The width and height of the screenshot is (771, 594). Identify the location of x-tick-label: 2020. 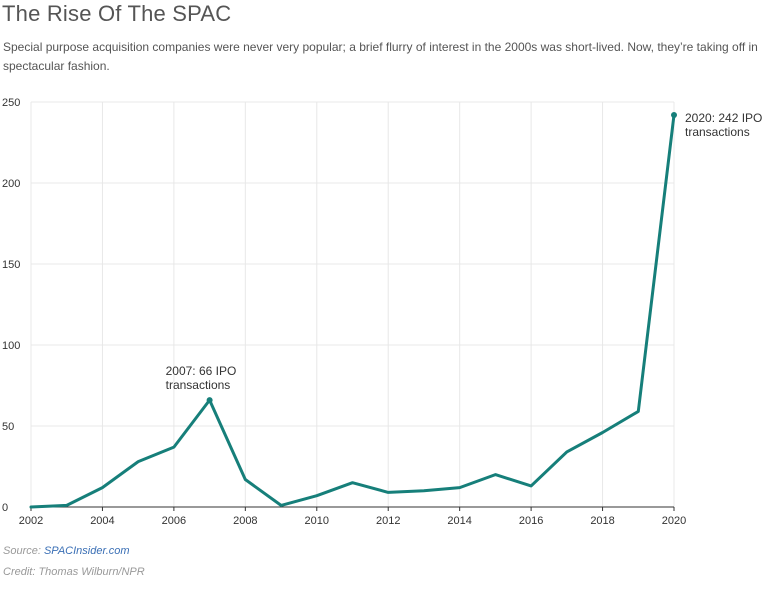
(674, 521).